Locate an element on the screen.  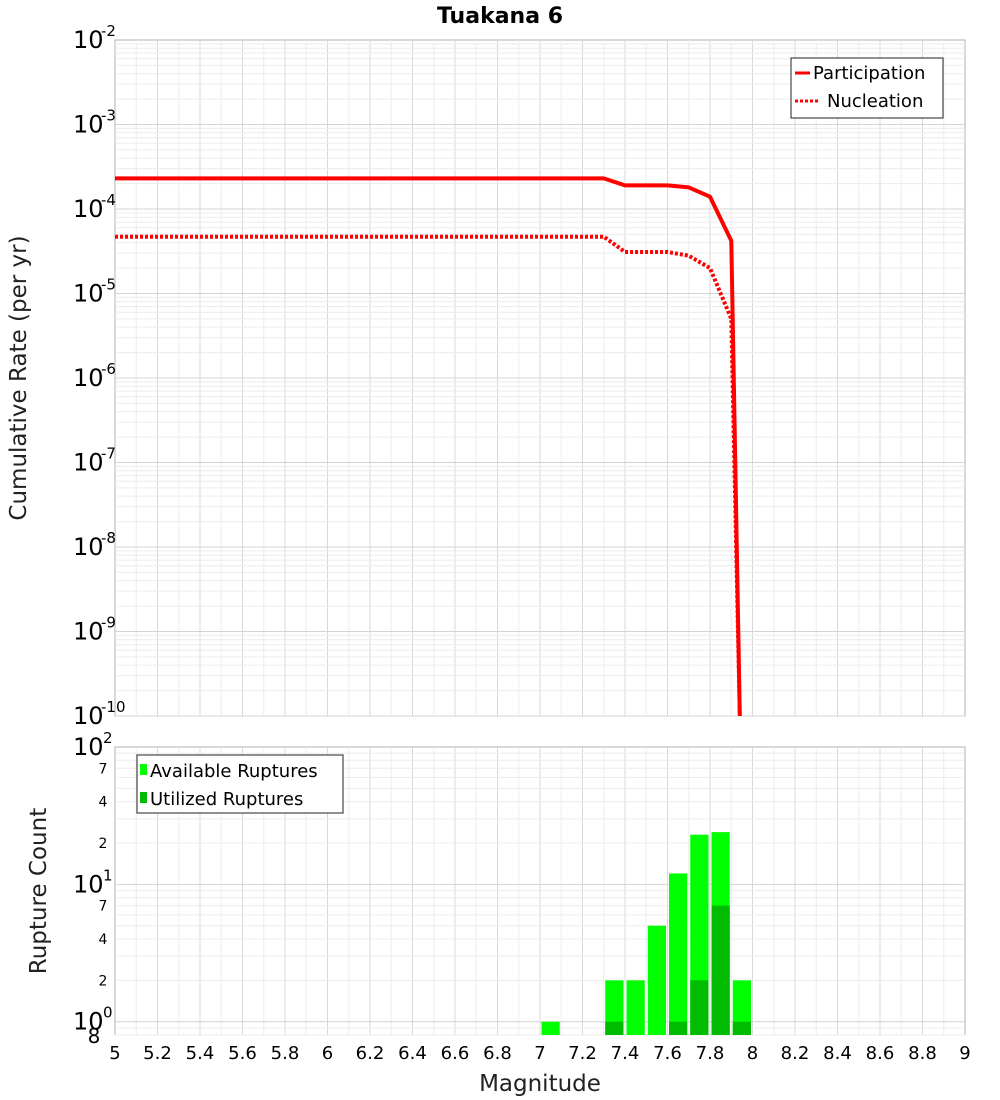
x-tick-label: 5 is located at coordinates (114, 1053).